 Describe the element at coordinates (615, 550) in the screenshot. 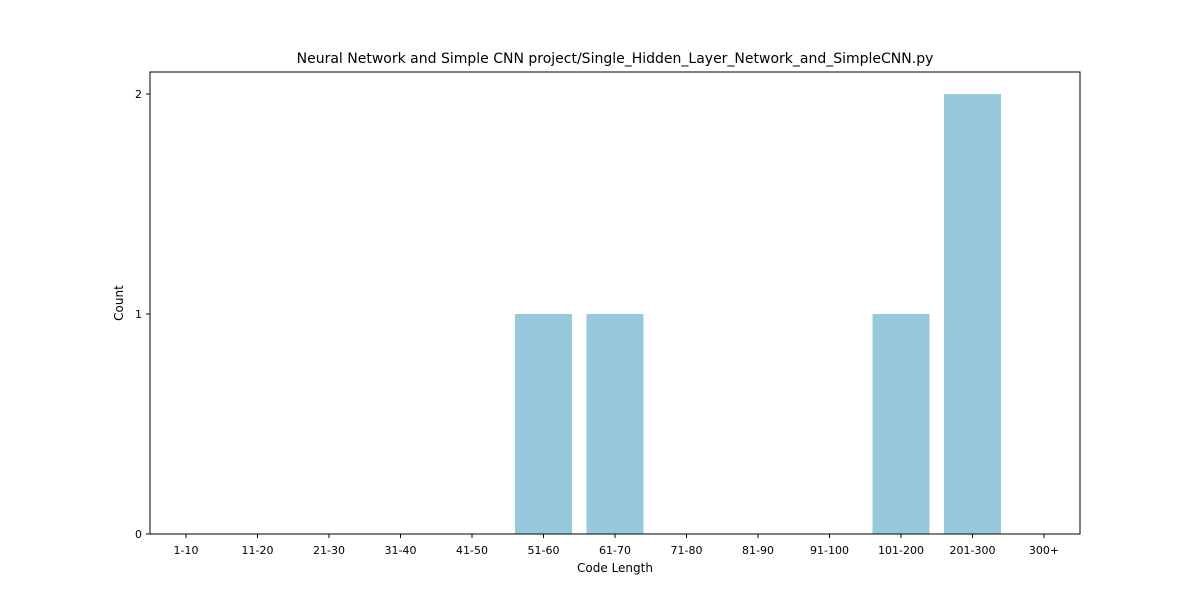

I see `x-tick-label: 61-70` at that location.